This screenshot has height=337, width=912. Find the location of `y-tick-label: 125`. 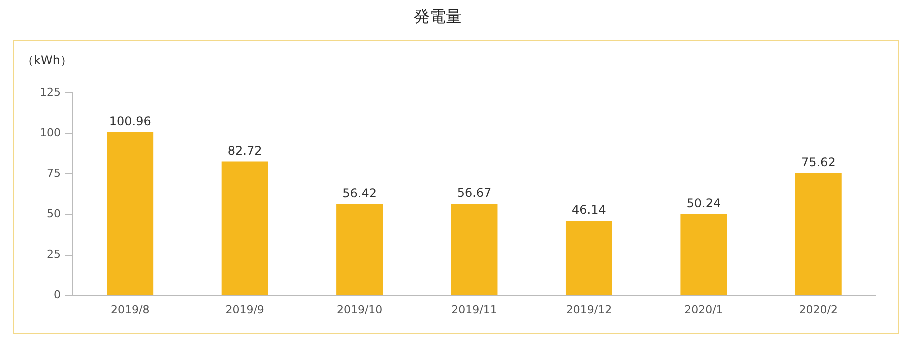

y-tick-label: 125 is located at coordinates (50, 93).